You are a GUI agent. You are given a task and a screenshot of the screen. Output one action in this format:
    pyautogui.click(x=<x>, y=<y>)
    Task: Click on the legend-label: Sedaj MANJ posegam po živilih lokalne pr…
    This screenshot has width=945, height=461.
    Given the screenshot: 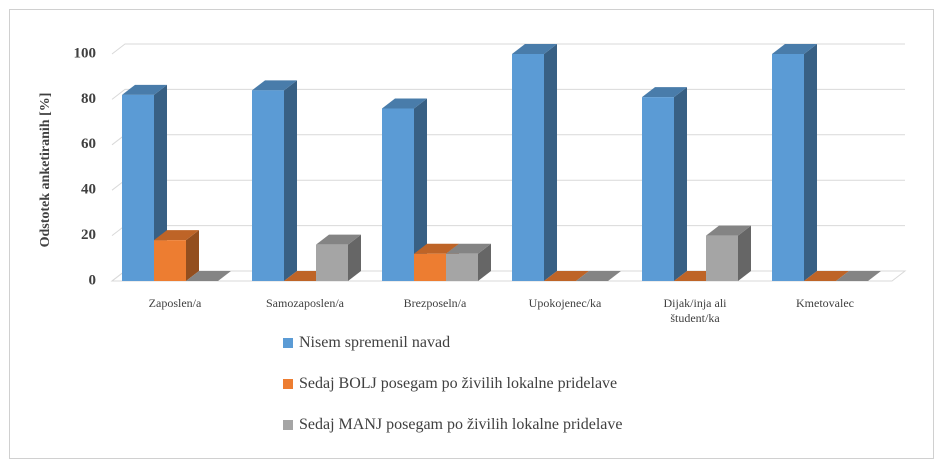 What is the action you would take?
    pyautogui.click(x=461, y=424)
    